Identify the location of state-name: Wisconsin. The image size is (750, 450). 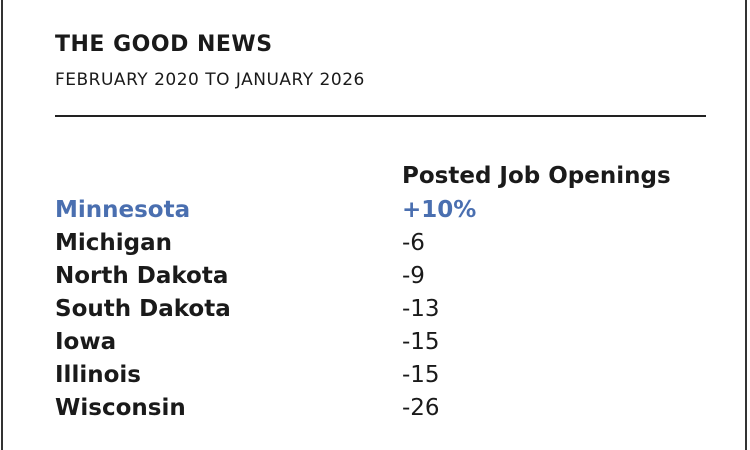
(120, 408).